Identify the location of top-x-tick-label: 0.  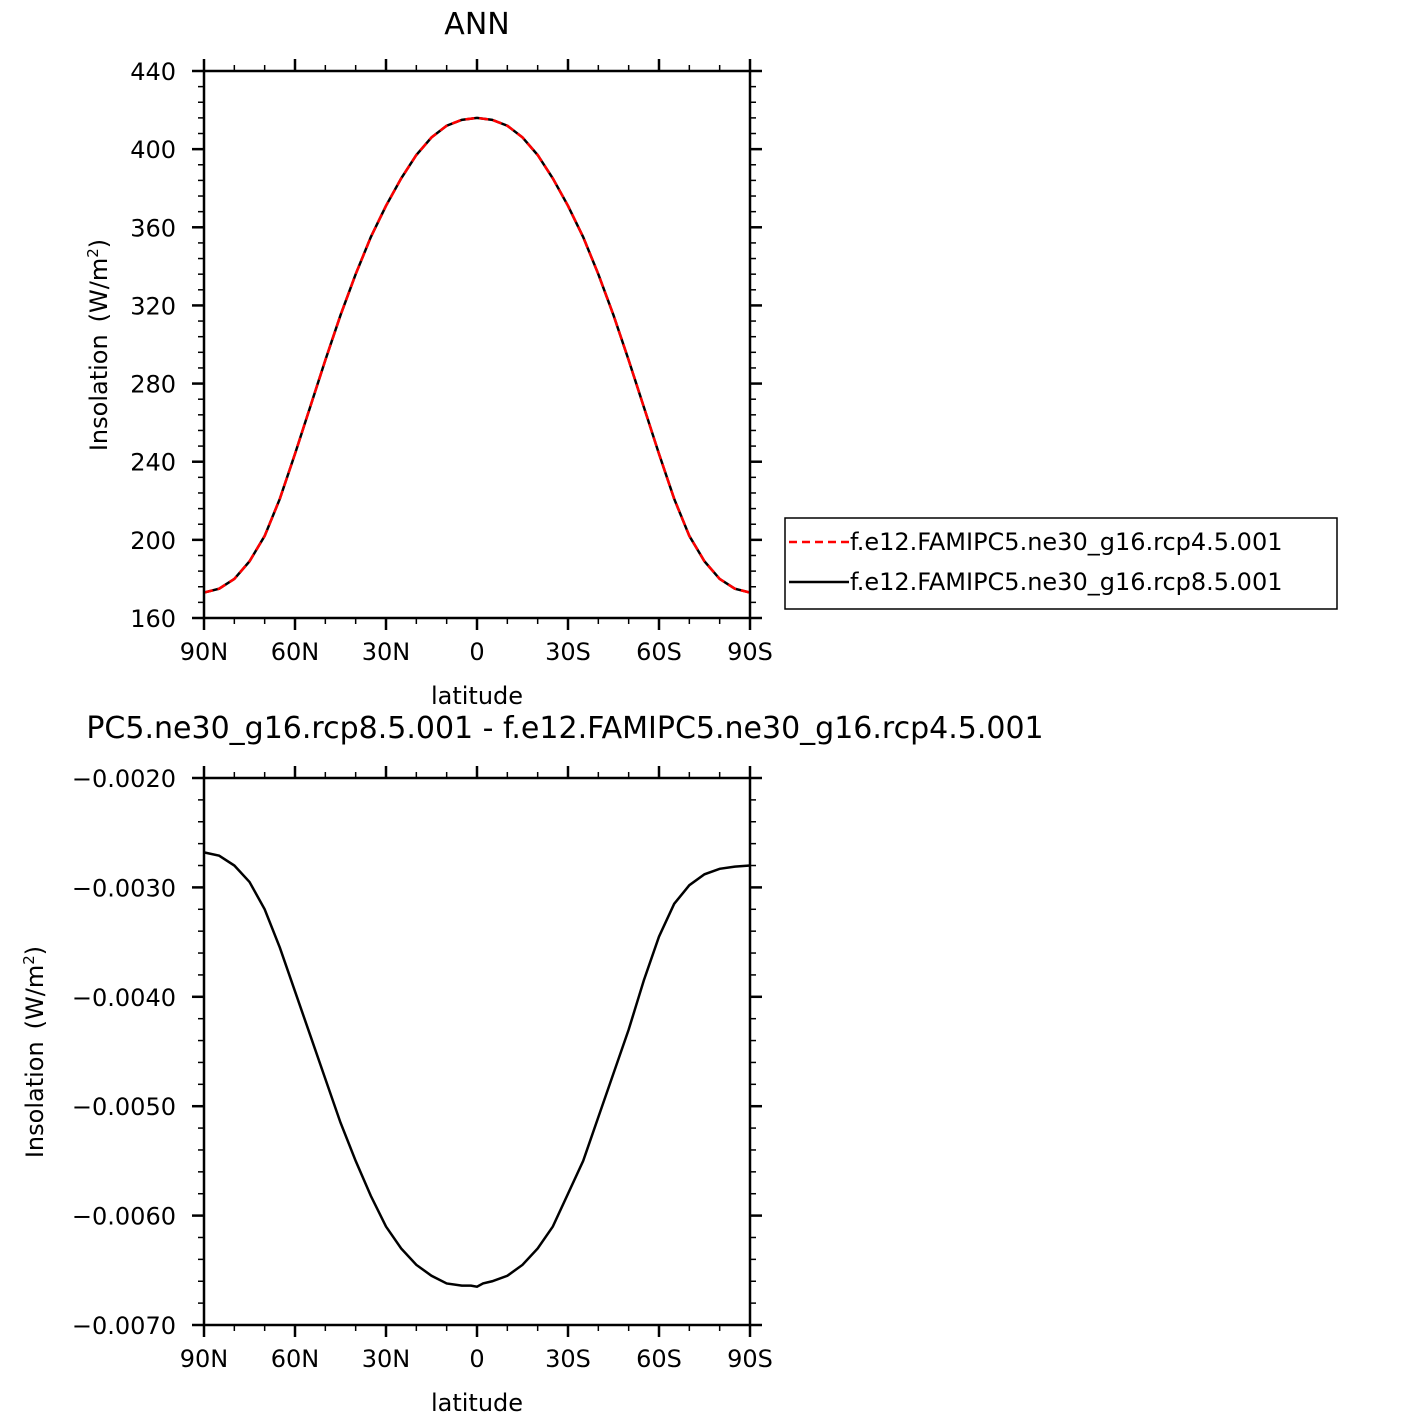
(476, 652).